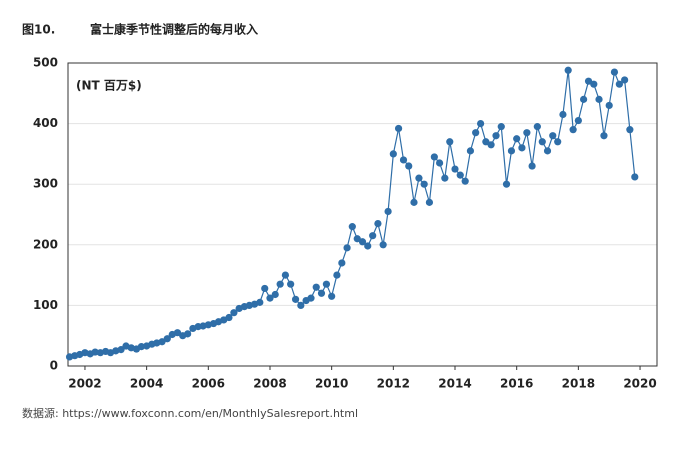 Image resolution: width=700 pixels, height=455 pixels. What do you see at coordinates (45, 184) in the screenshot?
I see `y-tick-label: 300` at bounding box center [45, 184].